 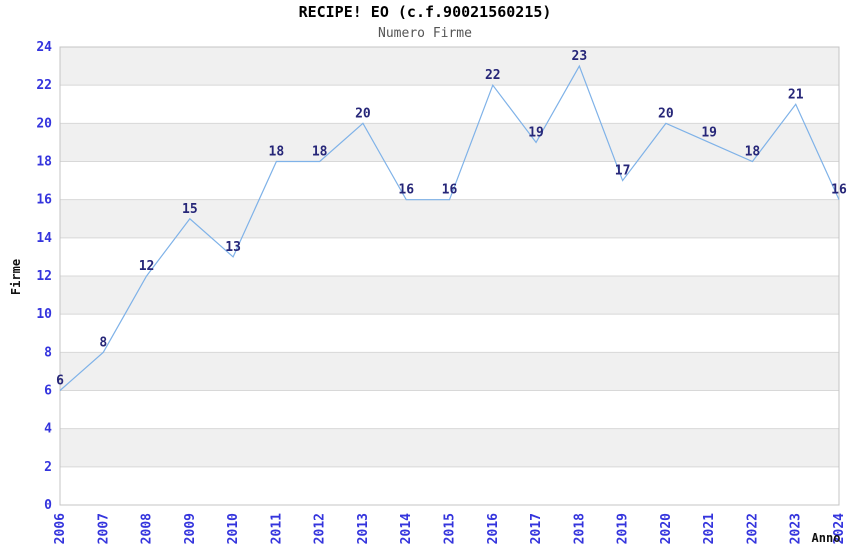 I want to click on y-tick-label: 14, so click(x=44, y=238).